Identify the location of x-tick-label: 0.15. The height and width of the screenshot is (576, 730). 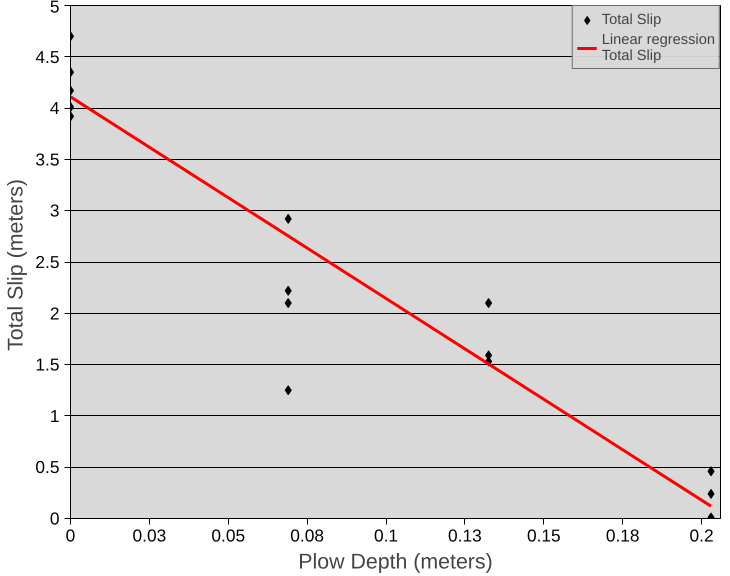
(543, 536).